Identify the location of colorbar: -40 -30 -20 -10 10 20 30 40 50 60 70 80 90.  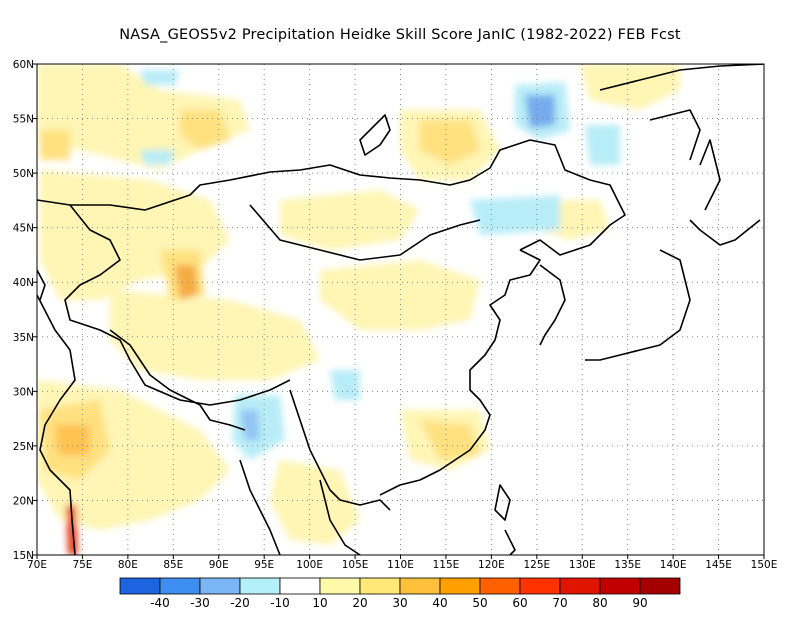
(400, 593).